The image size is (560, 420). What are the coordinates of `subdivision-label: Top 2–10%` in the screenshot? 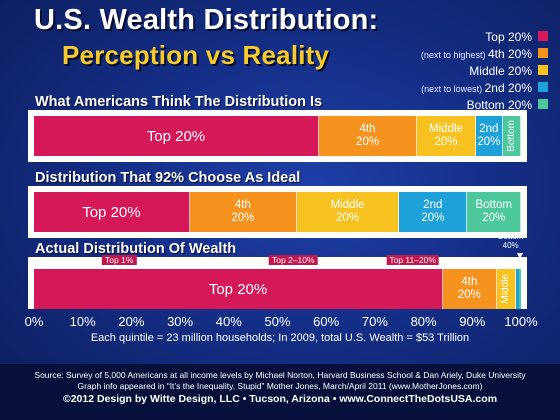 It's located at (293, 260).